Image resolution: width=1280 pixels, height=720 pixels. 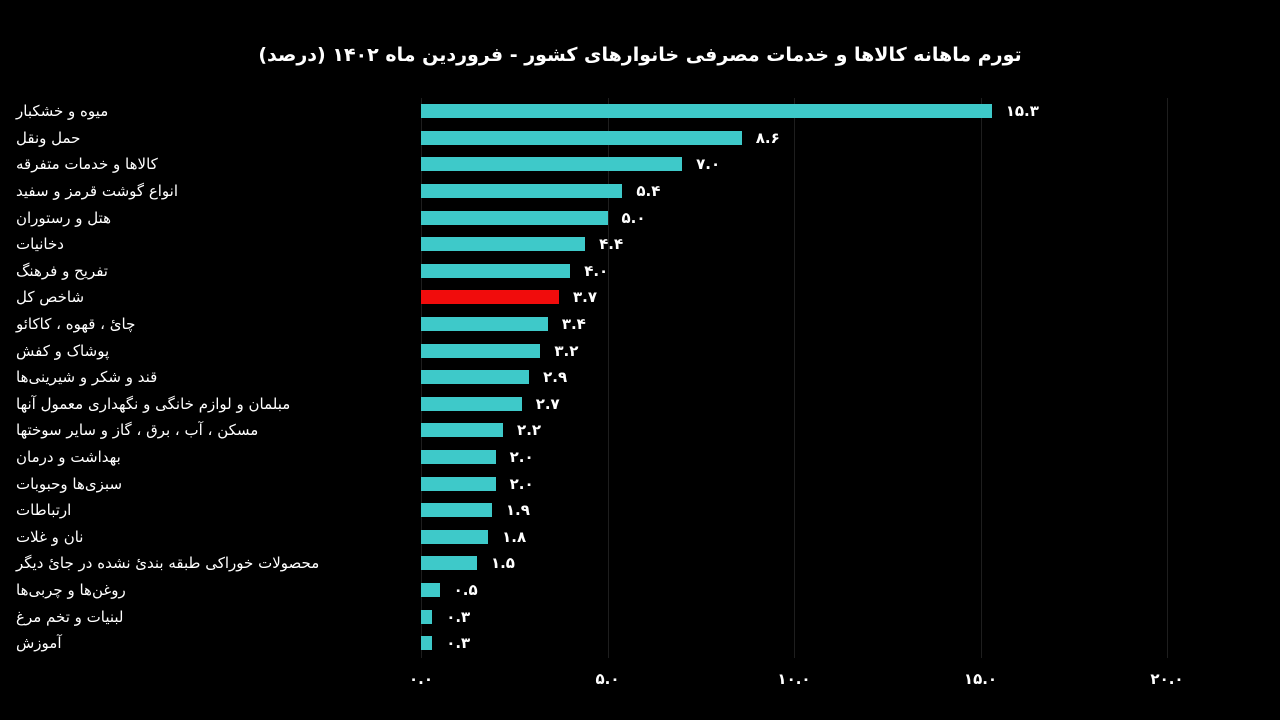 I want to click on plot-area: ۲.۹, so click(x=850, y=377).